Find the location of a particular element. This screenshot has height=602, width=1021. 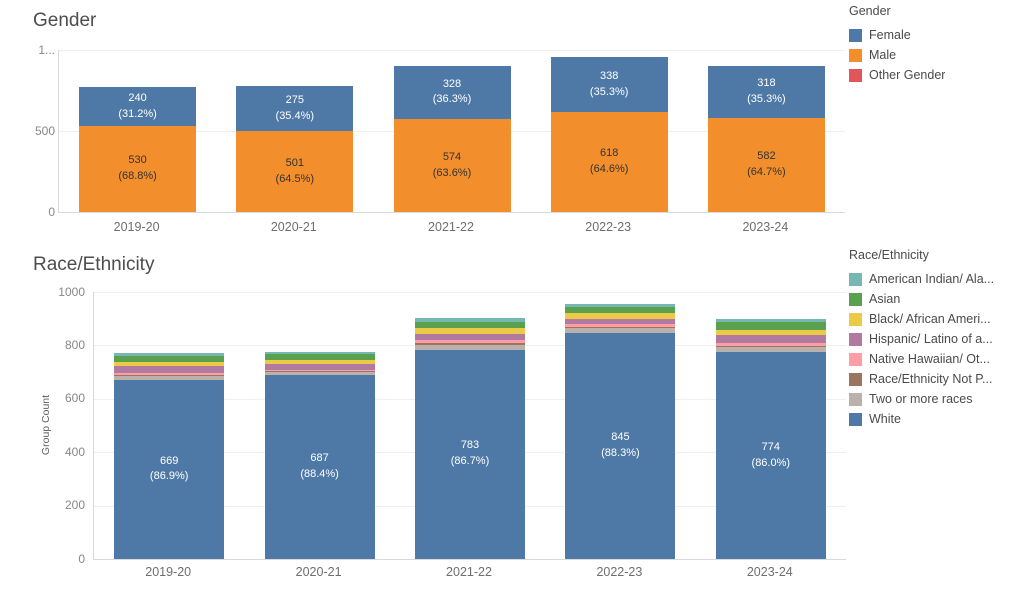

segment-American Indian/ Ala...-2023-24 is located at coordinates (770, 320).